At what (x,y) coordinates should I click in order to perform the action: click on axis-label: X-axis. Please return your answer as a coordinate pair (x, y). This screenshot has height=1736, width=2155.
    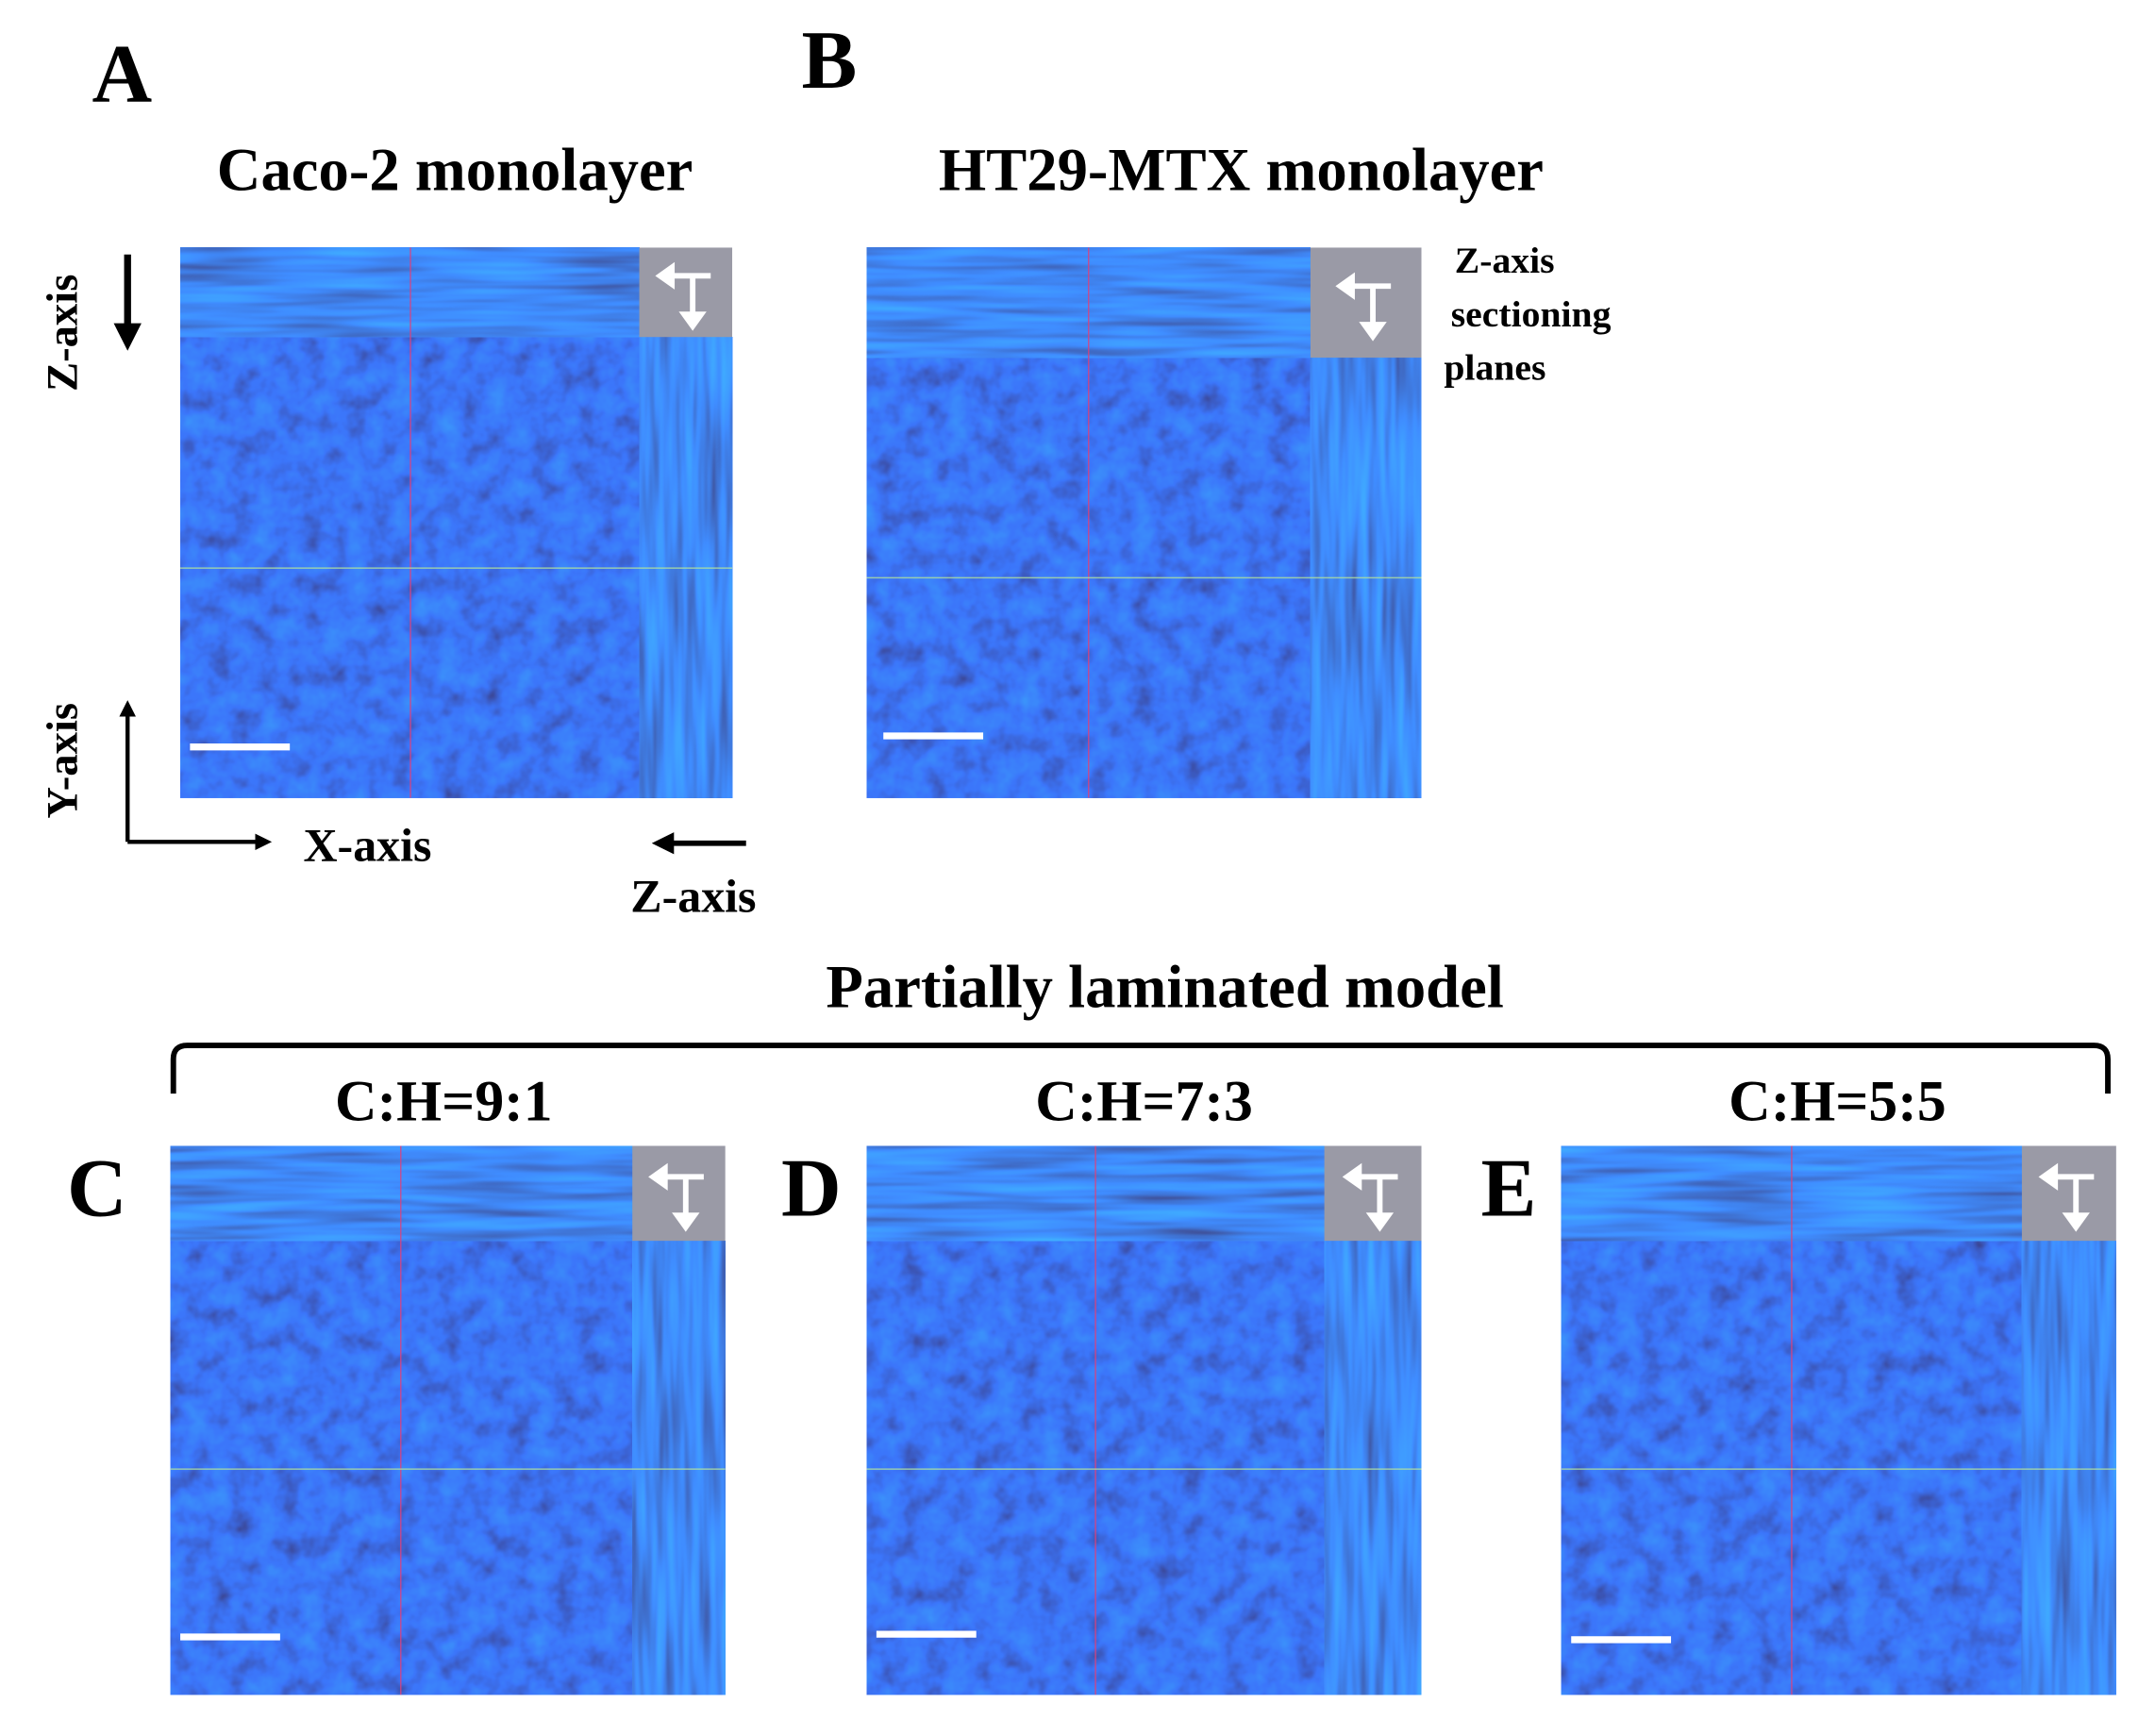
    Looking at the image, I should click on (367, 846).